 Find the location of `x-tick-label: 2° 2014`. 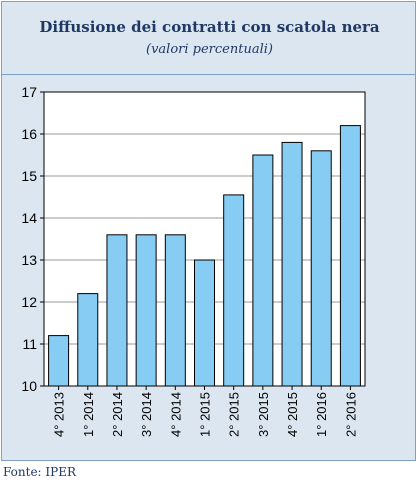

x-tick-label: 2° 2014 is located at coordinates (117, 414).